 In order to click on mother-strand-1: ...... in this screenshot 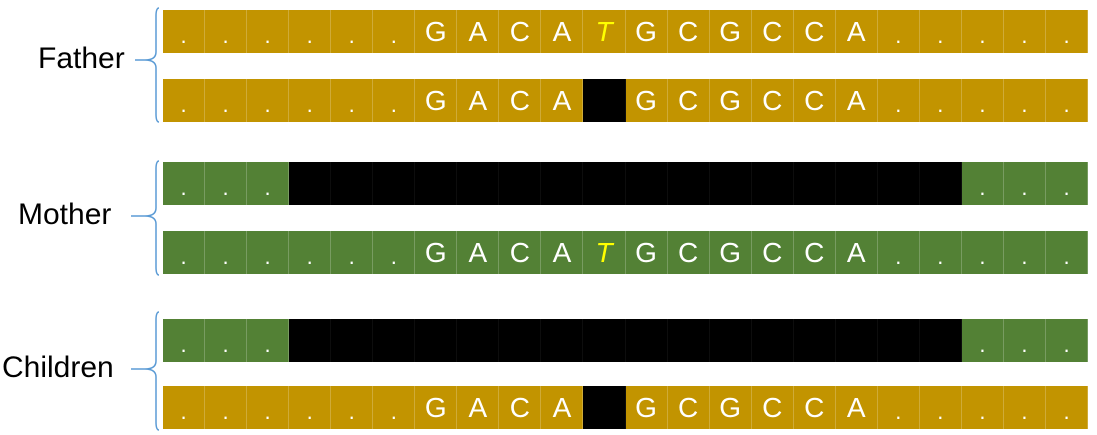, I will do `click(626, 183)`.